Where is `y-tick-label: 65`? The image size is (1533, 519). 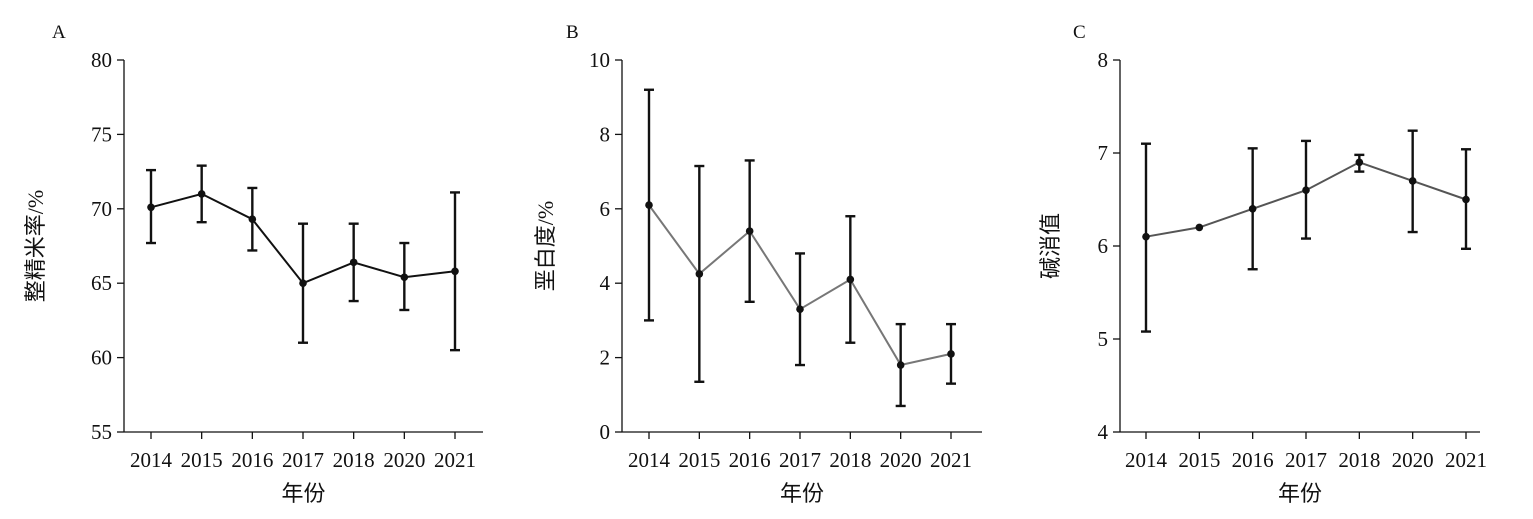 y-tick-label: 65 is located at coordinates (101, 283).